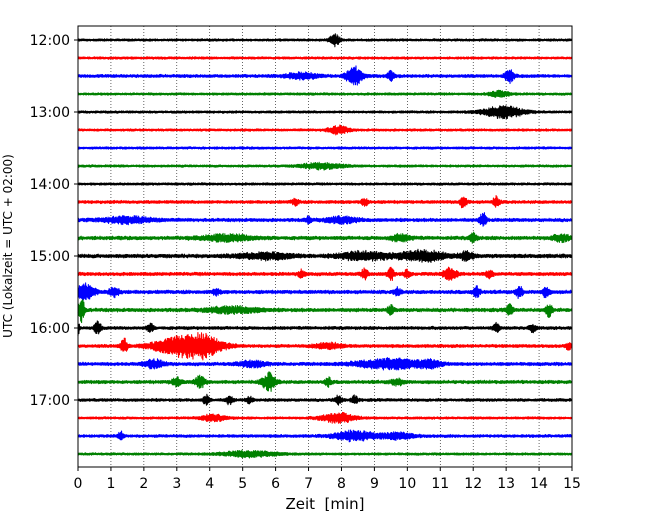 This screenshot has width=650, height=520. Describe the element at coordinates (308, 484) in the screenshot. I see `x-tick-label: 7` at that location.